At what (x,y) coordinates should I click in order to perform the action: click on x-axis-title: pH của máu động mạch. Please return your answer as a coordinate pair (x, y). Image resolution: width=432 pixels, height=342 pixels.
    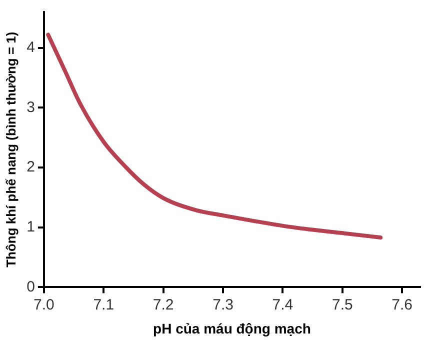
    Looking at the image, I should click on (232, 328).